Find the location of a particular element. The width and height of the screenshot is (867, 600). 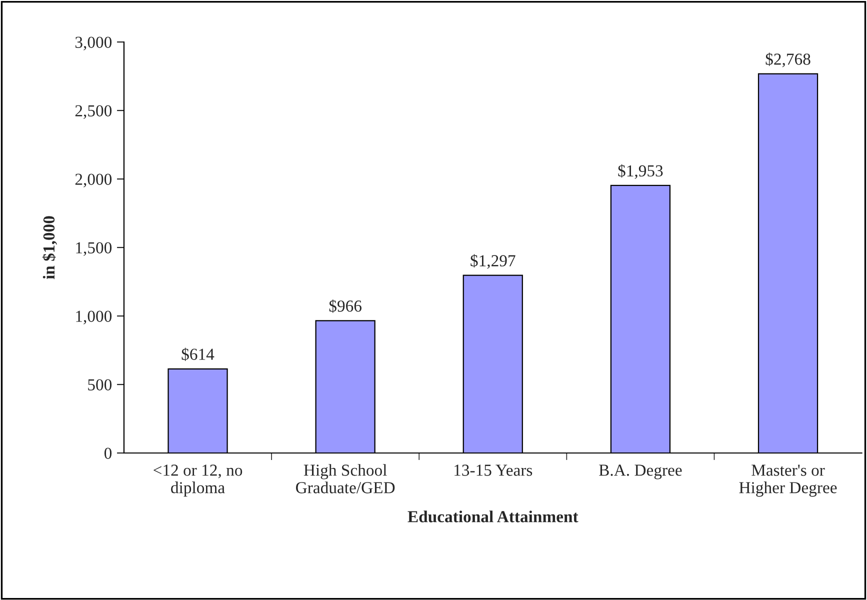

x-tick-label: Master's or Higher Degree is located at coordinates (788, 480).